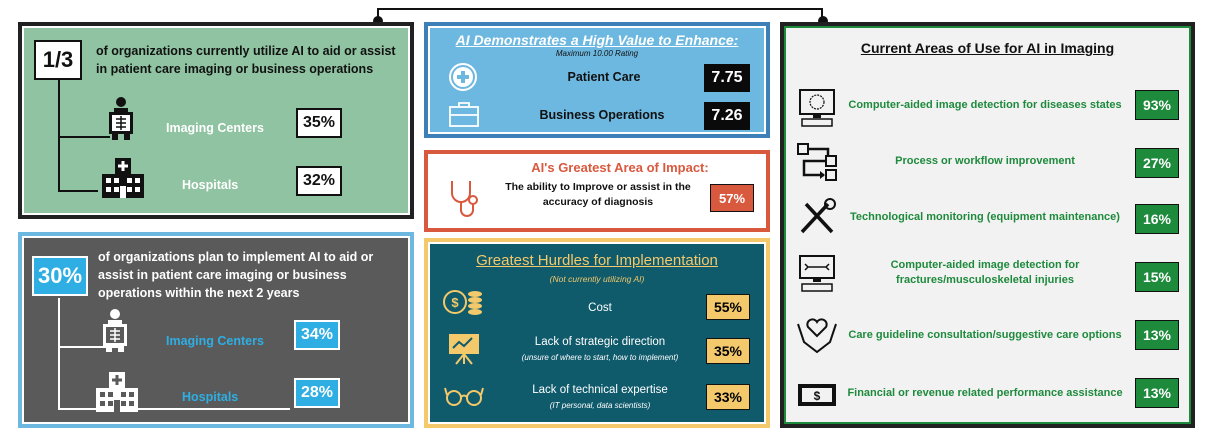  I want to click on tree-line, so click(78, 136).